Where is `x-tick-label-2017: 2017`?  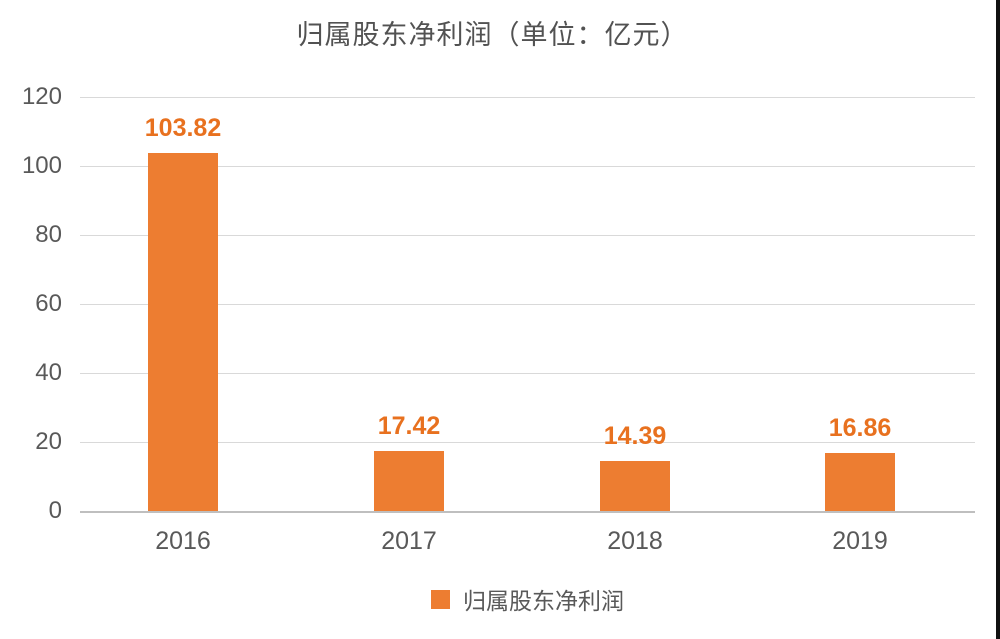
x-tick-label-2017: 2017 is located at coordinates (409, 541).